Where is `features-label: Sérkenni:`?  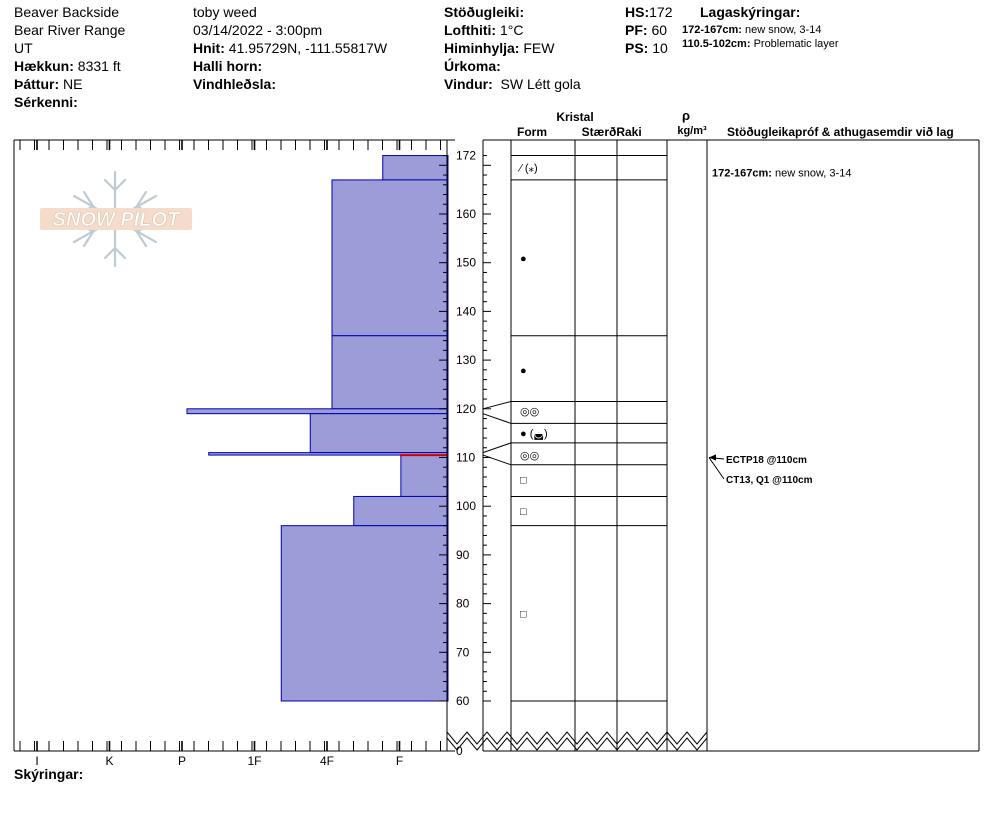 features-label: Sérkenni: is located at coordinates (46, 102).